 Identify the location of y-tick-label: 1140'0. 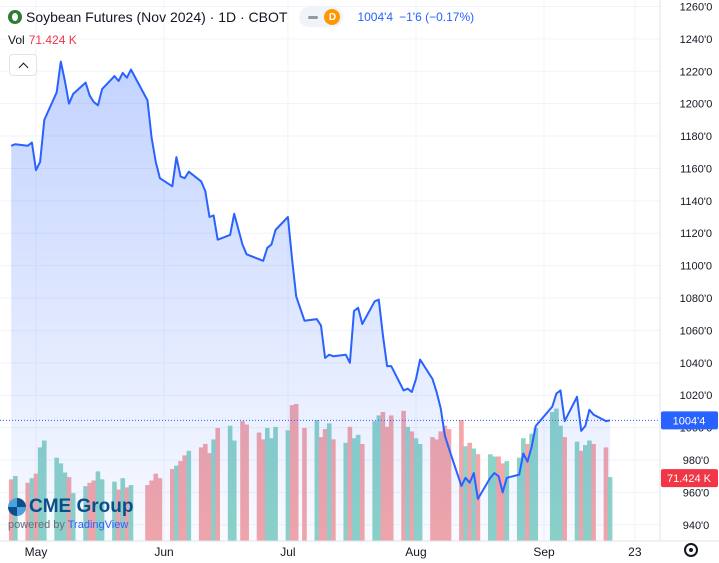
(696, 202).